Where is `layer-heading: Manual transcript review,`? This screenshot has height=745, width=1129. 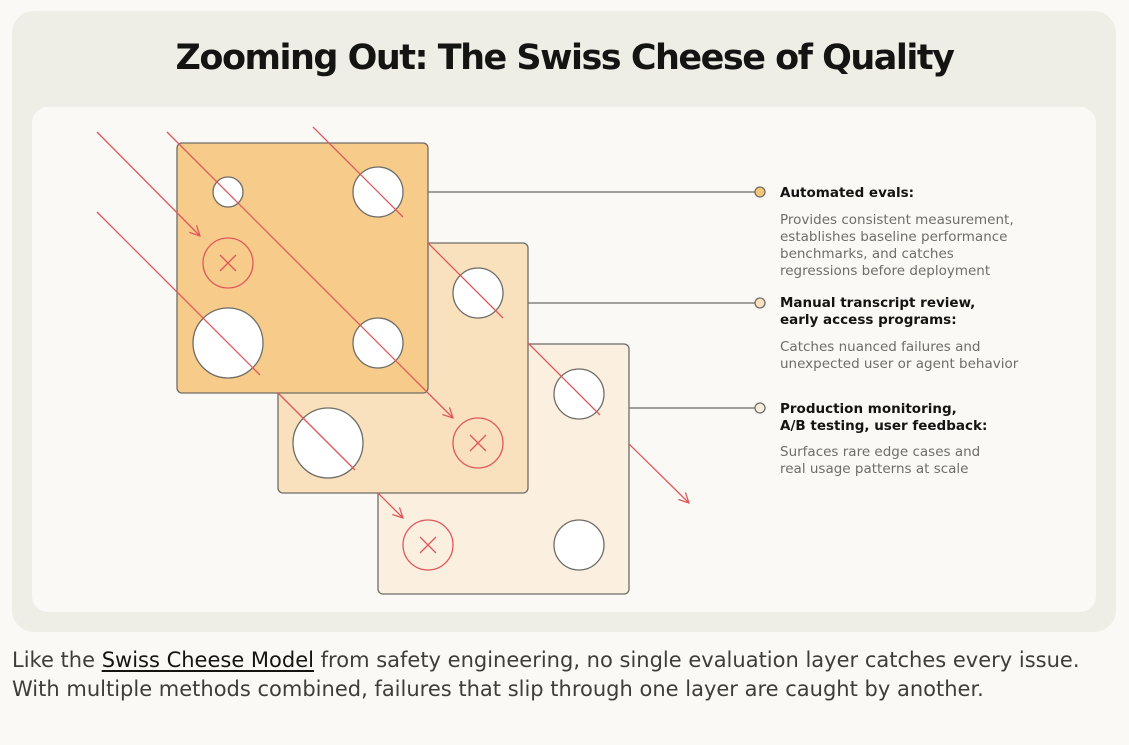
layer-heading: Manual transcript review, is located at coordinates (877, 303).